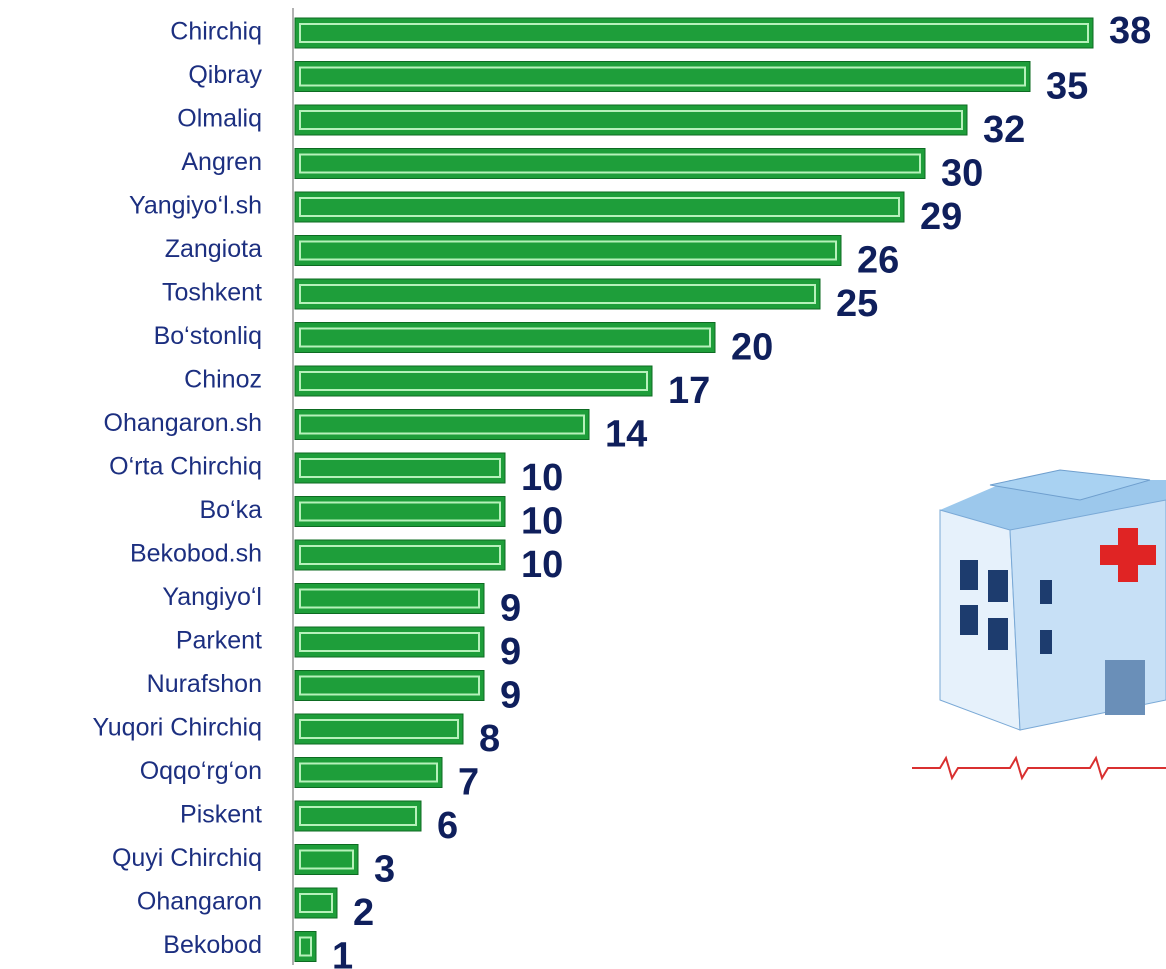  Describe the element at coordinates (177, 728) in the screenshot. I see `category-label: Yuqori Chirchiq` at that location.